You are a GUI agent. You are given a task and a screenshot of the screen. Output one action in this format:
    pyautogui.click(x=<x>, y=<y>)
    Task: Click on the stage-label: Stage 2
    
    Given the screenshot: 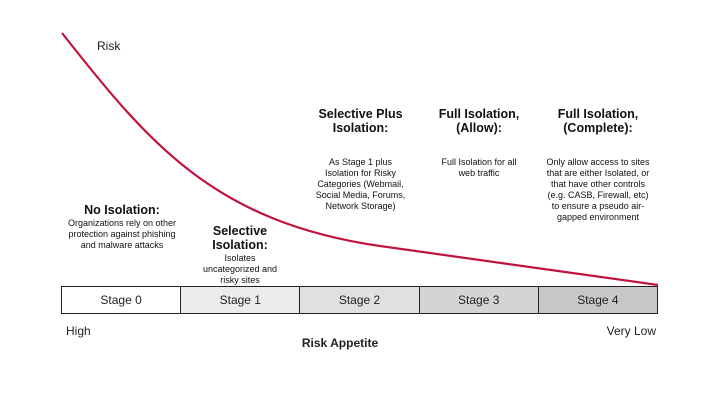 What is the action you would take?
    pyautogui.click(x=359, y=300)
    